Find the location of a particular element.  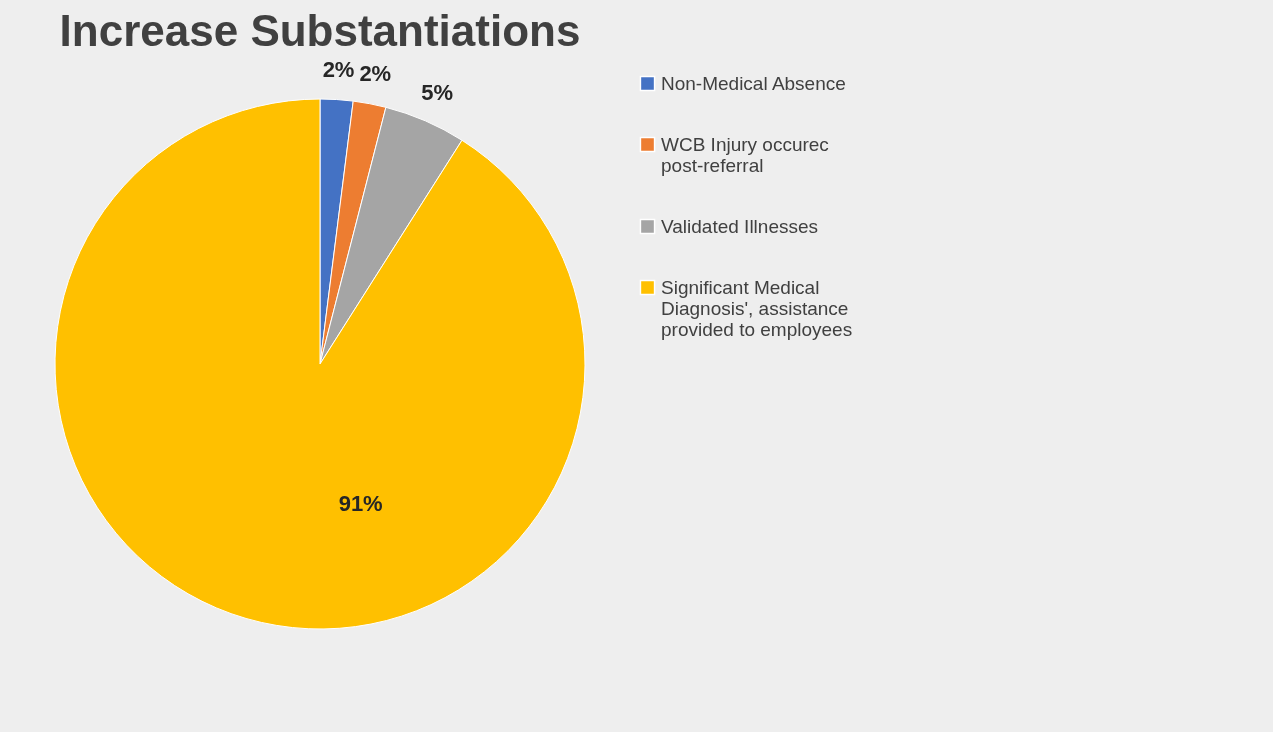

legend-label: WCB Injury occurec post-referral is located at coordinates (745, 154).